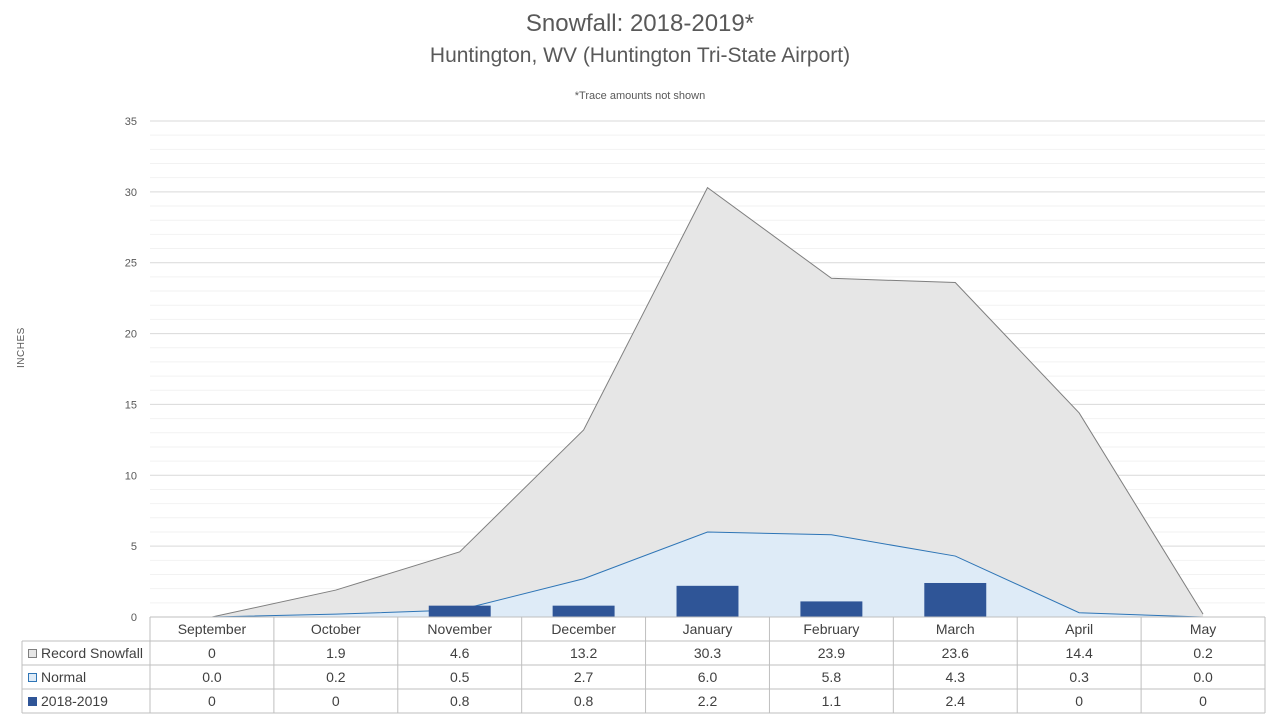 The height and width of the screenshot is (720, 1280). What do you see at coordinates (74, 701) in the screenshot?
I see `legend-label: 2018-2019` at bounding box center [74, 701].